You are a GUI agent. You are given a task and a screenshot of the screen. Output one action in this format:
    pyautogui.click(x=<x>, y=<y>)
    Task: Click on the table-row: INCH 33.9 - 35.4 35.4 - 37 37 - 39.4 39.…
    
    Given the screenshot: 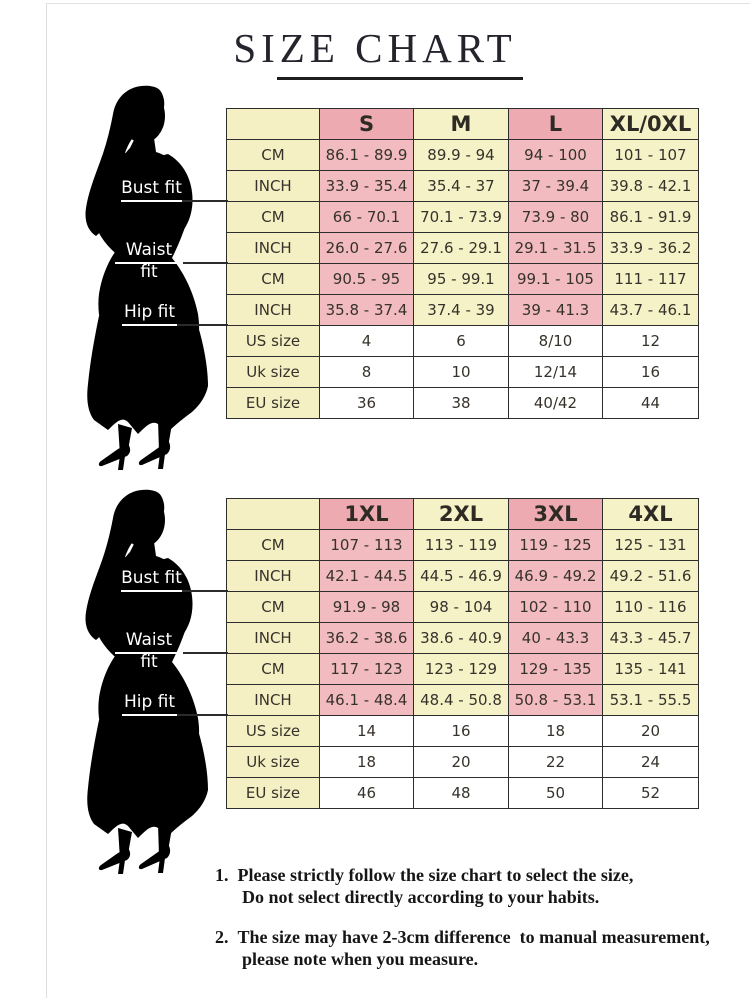 What is the action you would take?
    pyautogui.click(x=462, y=186)
    